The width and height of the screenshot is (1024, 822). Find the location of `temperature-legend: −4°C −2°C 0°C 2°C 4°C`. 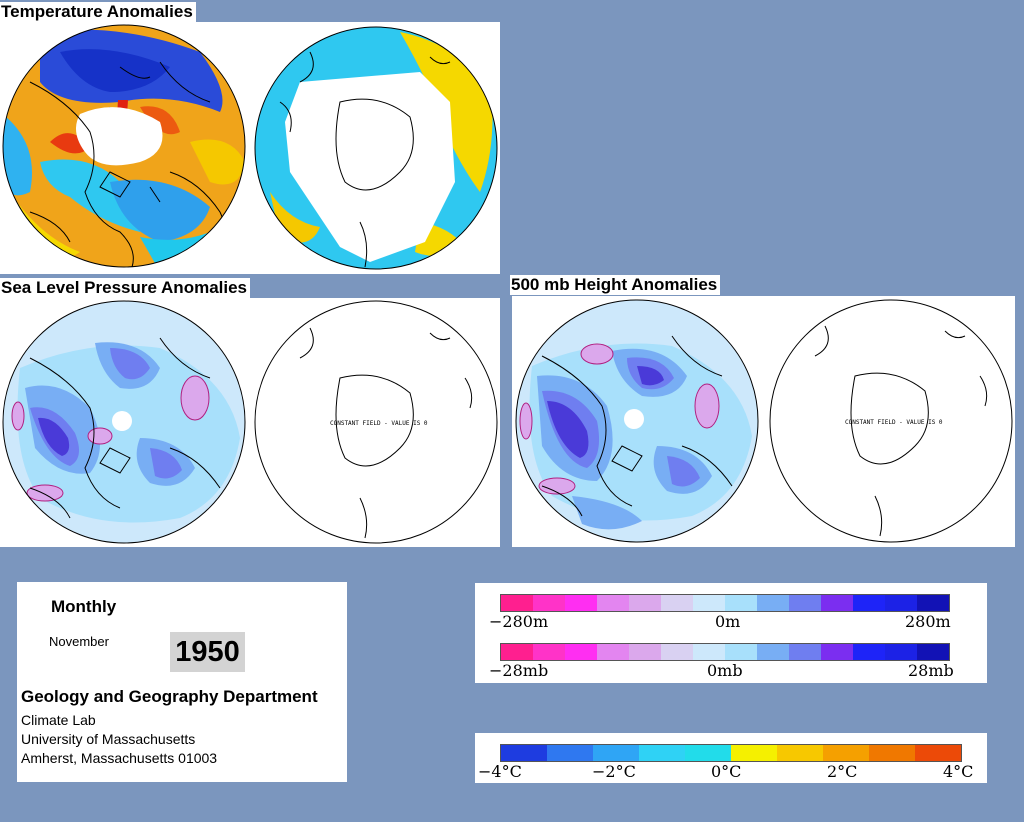

temperature-legend: −4°C −2°C 0°C 2°C 4°C is located at coordinates (731, 758).